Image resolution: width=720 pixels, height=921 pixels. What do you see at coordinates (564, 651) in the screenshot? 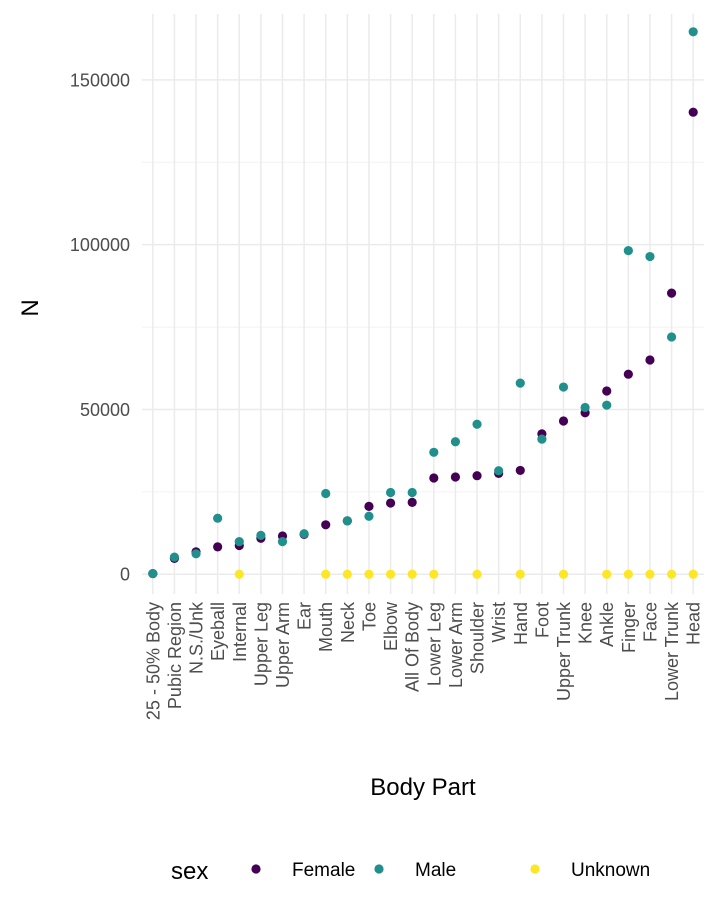
I see `x-tick-label: Upper Trunk` at bounding box center [564, 651].